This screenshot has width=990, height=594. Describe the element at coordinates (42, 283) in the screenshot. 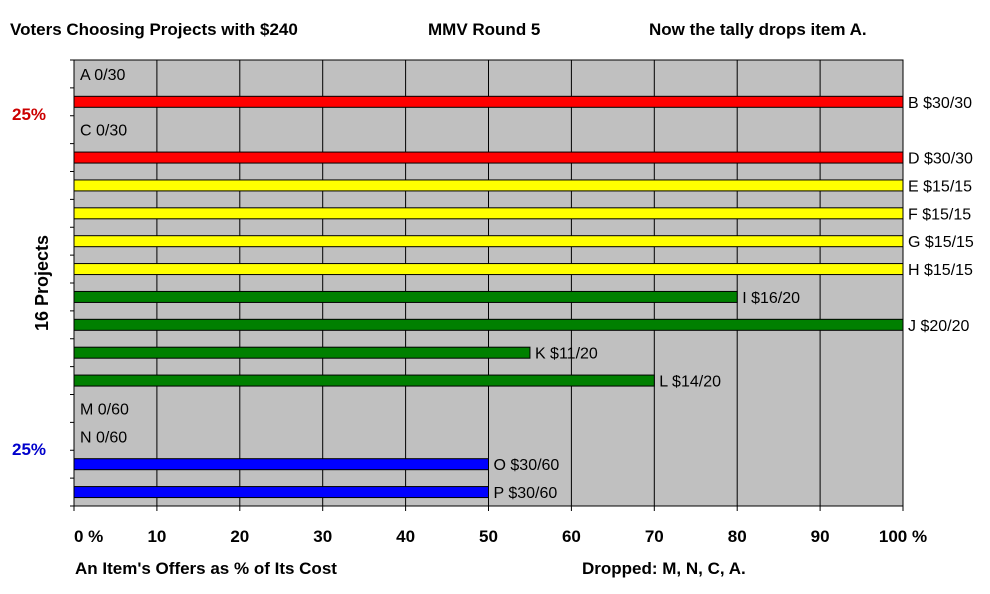

I see `y-axis-title: 16 Projects` at that location.